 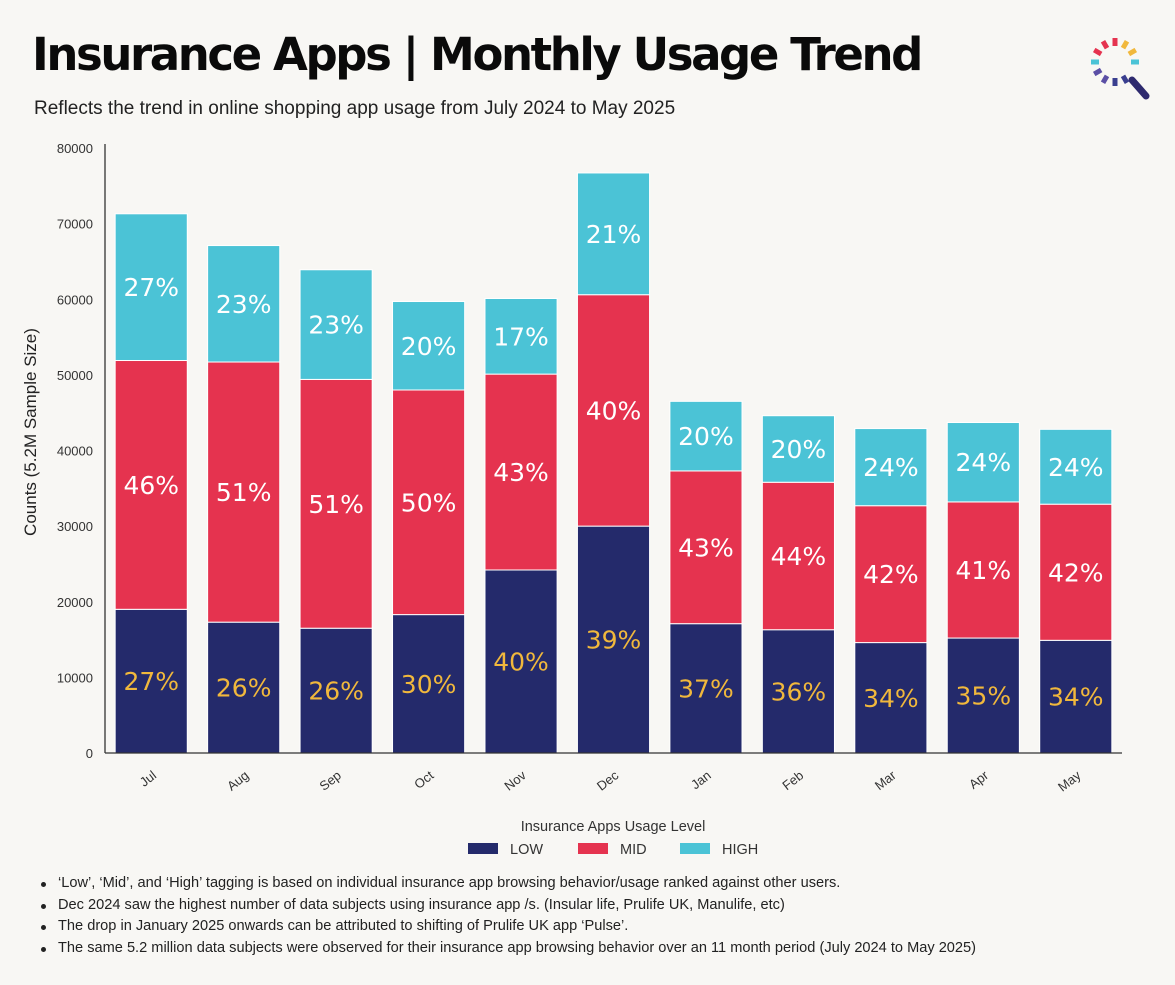 I want to click on data-label: 46%, so click(x=151, y=485).